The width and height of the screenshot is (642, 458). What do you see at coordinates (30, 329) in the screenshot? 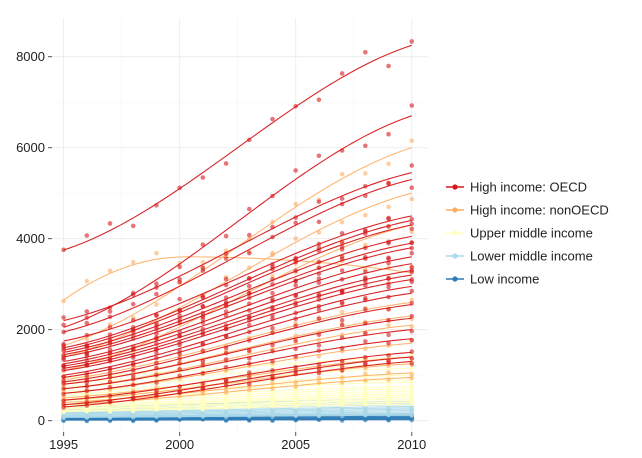
I see `y-tick-label: 2000` at bounding box center [30, 329].